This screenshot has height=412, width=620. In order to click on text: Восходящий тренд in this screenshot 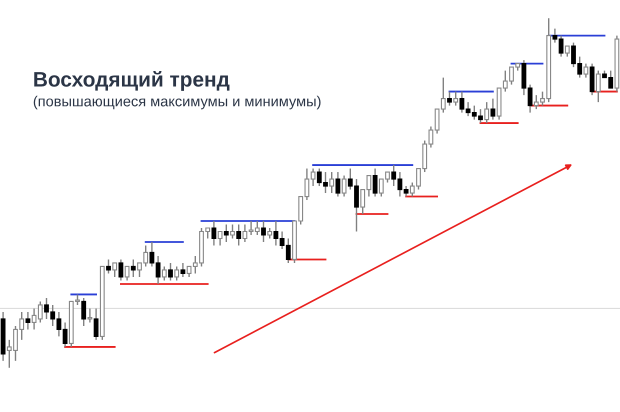, I will do `click(132, 81)`.